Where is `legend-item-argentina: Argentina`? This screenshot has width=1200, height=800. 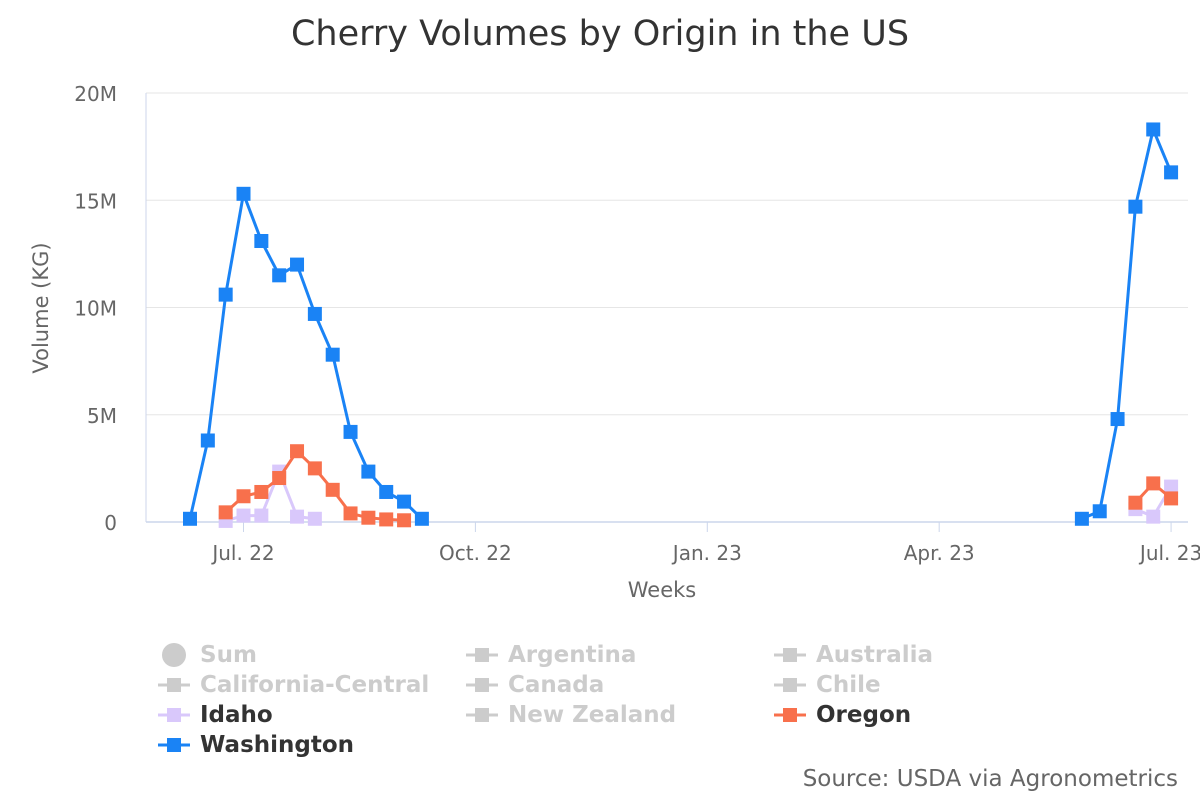
legend-item-argentina: Argentina is located at coordinates (551, 655).